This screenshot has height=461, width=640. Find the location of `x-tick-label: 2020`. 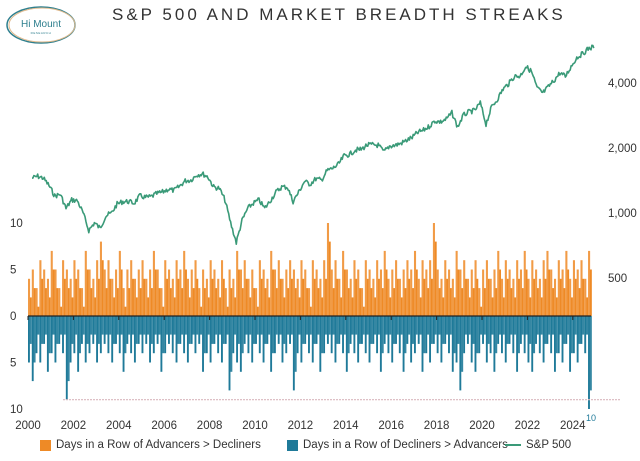

x-tick-label: 2020 is located at coordinates (482, 426).